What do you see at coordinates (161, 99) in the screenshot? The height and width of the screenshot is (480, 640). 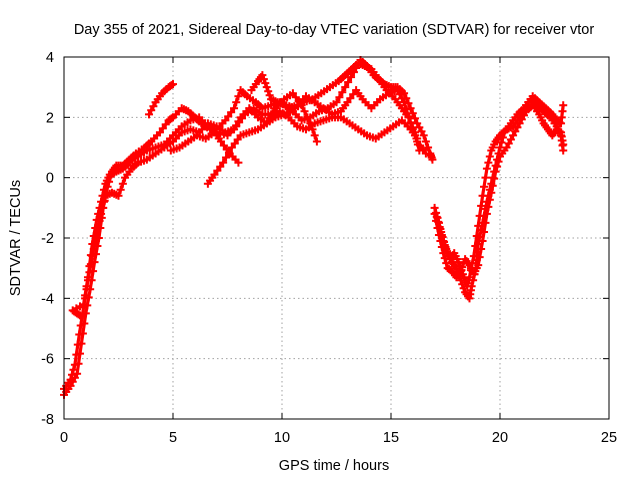 I see `series-early-branch` at bounding box center [161, 99].